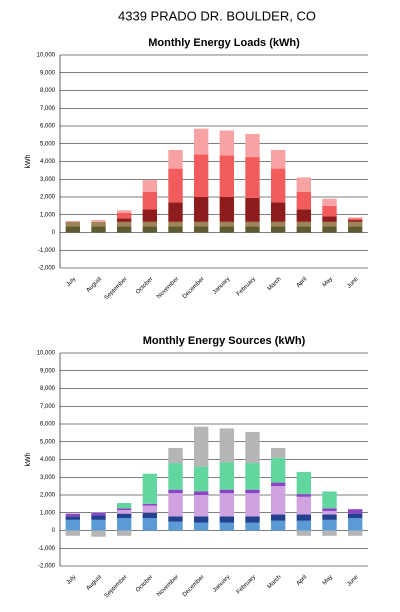 This screenshot has height=612, width=400. Describe the element at coordinates (48, 442) in the screenshot. I see `y-tick-label: 5,000` at that location.